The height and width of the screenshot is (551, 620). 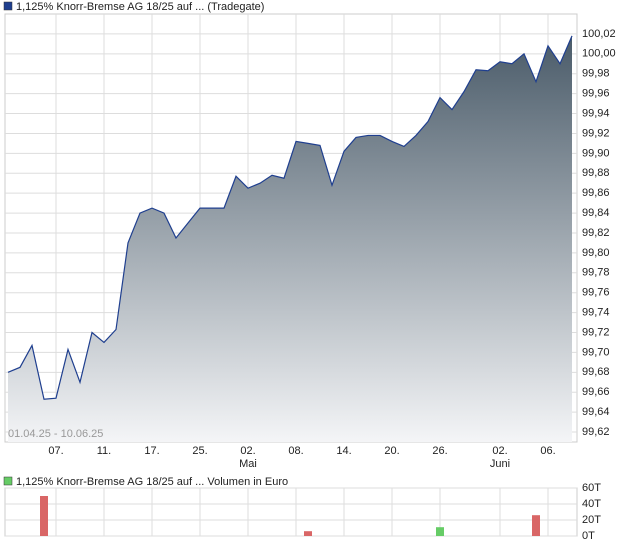 What do you see at coordinates (596, 74) in the screenshot?
I see `y-tick-label: 99,98` at bounding box center [596, 74].